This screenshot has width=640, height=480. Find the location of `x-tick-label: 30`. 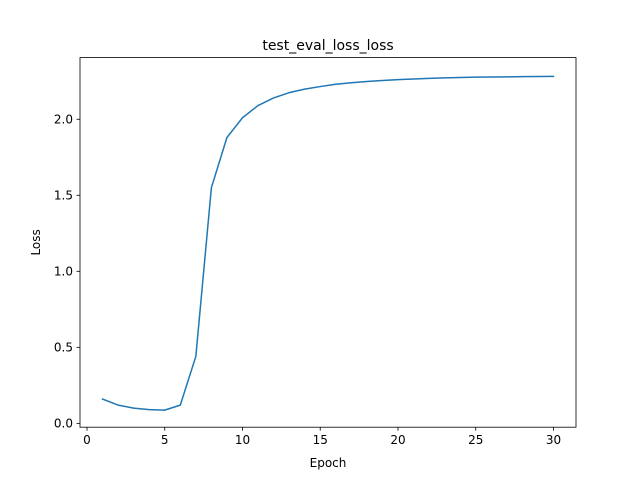

x-tick-label: 30 is located at coordinates (553, 440).